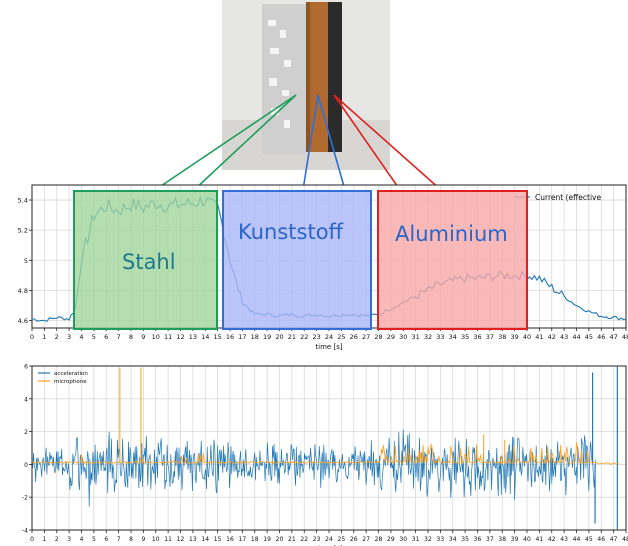 The height and width of the screenshot is (546, 628). Describe the element at coordinates (328, 347) in the screenshot. I see `x-axis-label: time [s]` at that location.